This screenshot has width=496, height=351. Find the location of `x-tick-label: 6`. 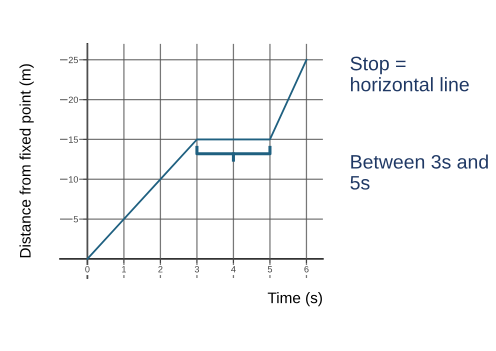

x-tick-label: 6 is located at coordinates (306, 269).